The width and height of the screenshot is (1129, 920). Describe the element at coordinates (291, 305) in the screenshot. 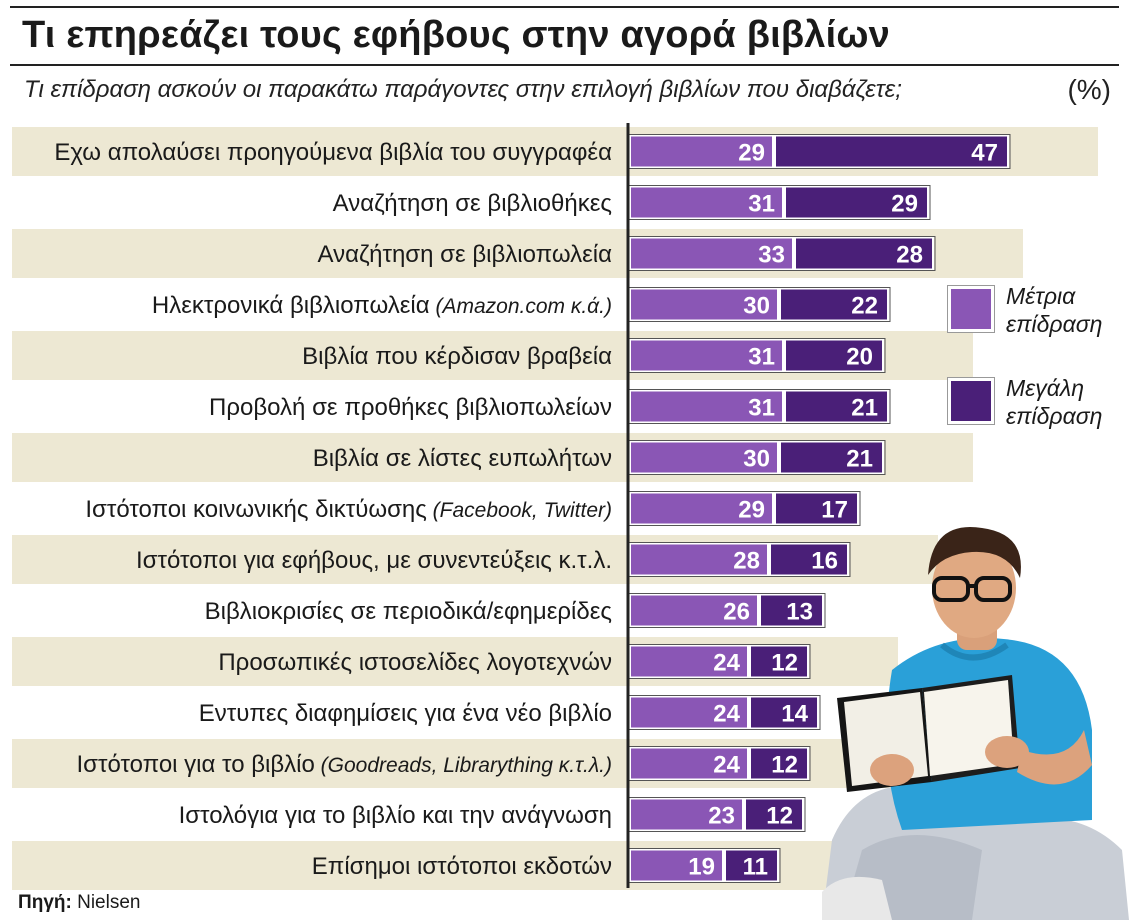

I see `category-label-main: Ηλεκτρονικά βιβλιοπωλεία` at that location.